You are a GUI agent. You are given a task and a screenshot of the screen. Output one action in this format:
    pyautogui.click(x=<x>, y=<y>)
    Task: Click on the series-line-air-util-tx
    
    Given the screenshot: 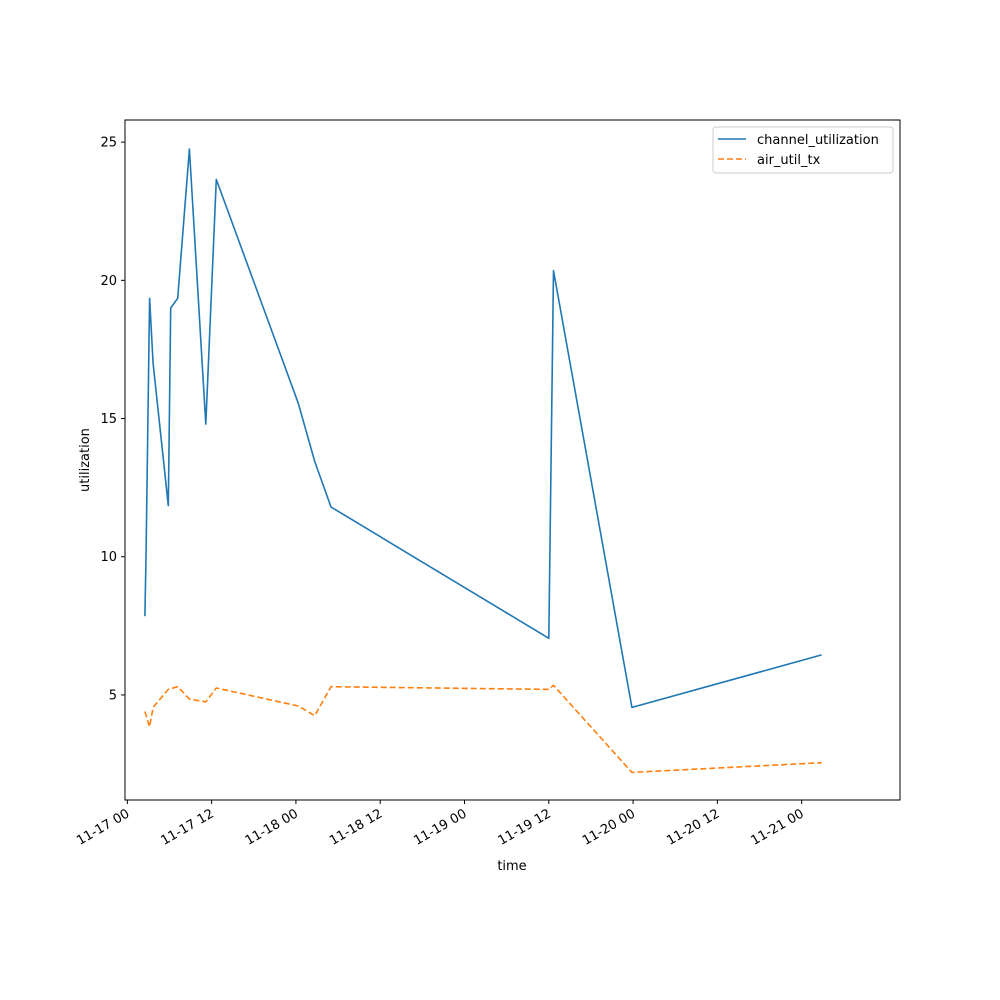 What is the action you would take?
    pyautogui.click(x=483, y=729)
    